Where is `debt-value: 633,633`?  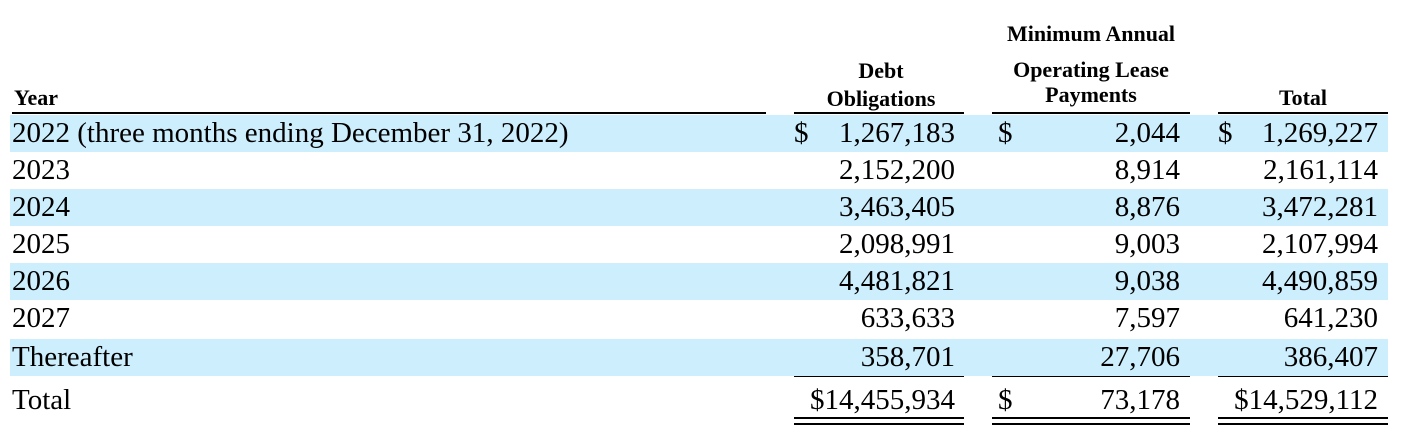 debt-value: 633,633 is located at coordinates (907, 318).